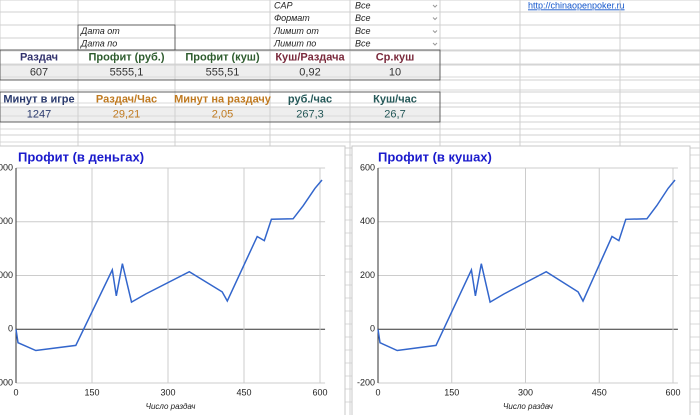 The width and height of the screenshot is (700, 420). I want to click on stat-header: Ср.куш, so click(395, 57).